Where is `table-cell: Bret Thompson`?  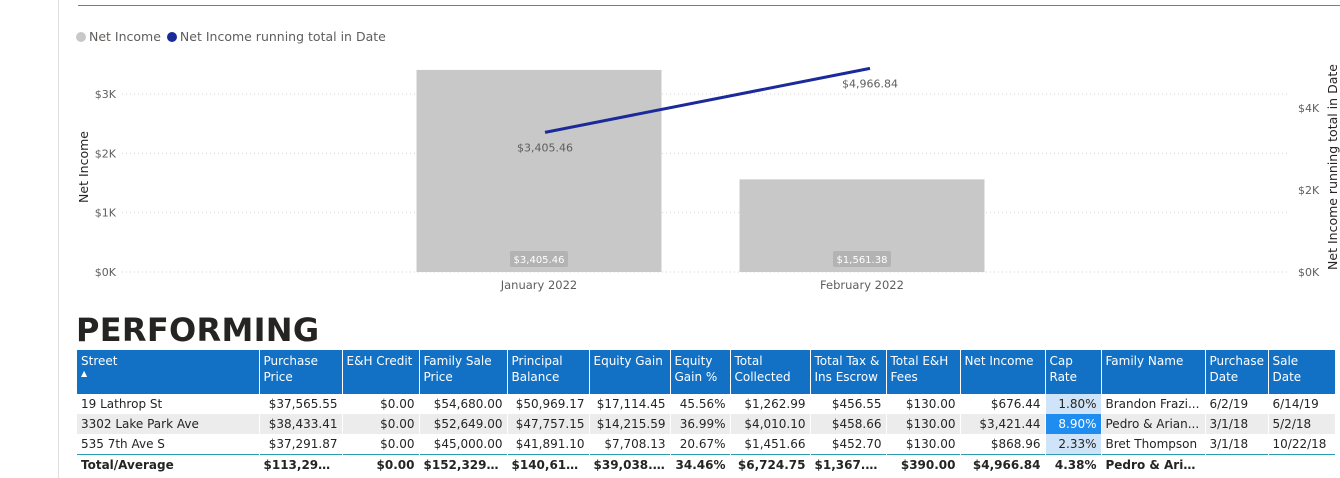 table-cell: Bret Thompson is located at coordinates (1153, 444).